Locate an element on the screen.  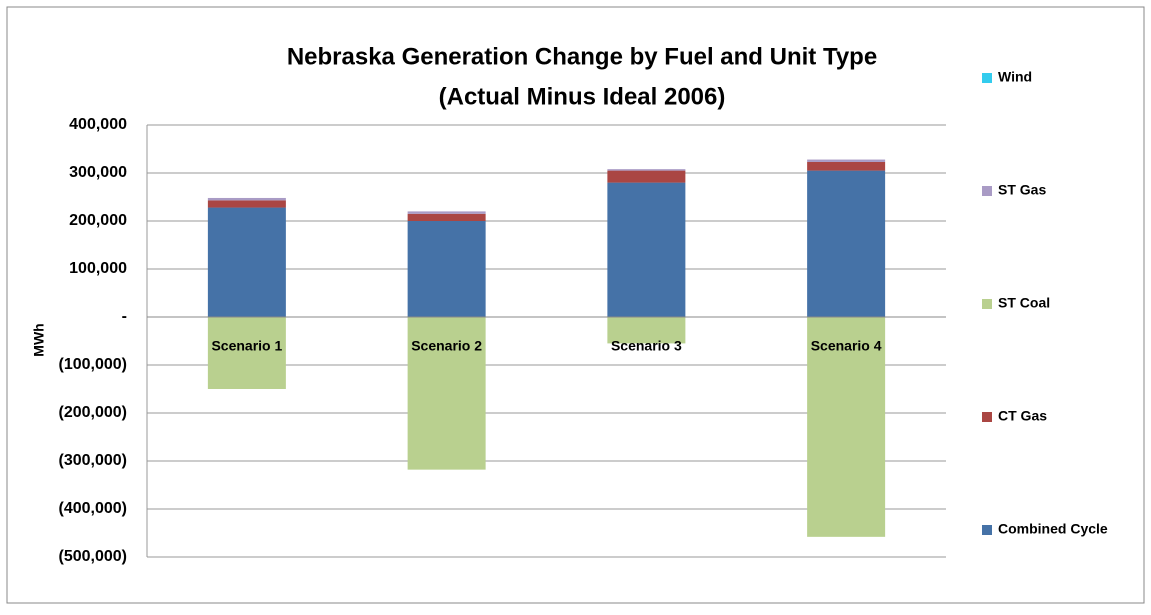
legend-label: Wind is located at coordinates (1015, 77).